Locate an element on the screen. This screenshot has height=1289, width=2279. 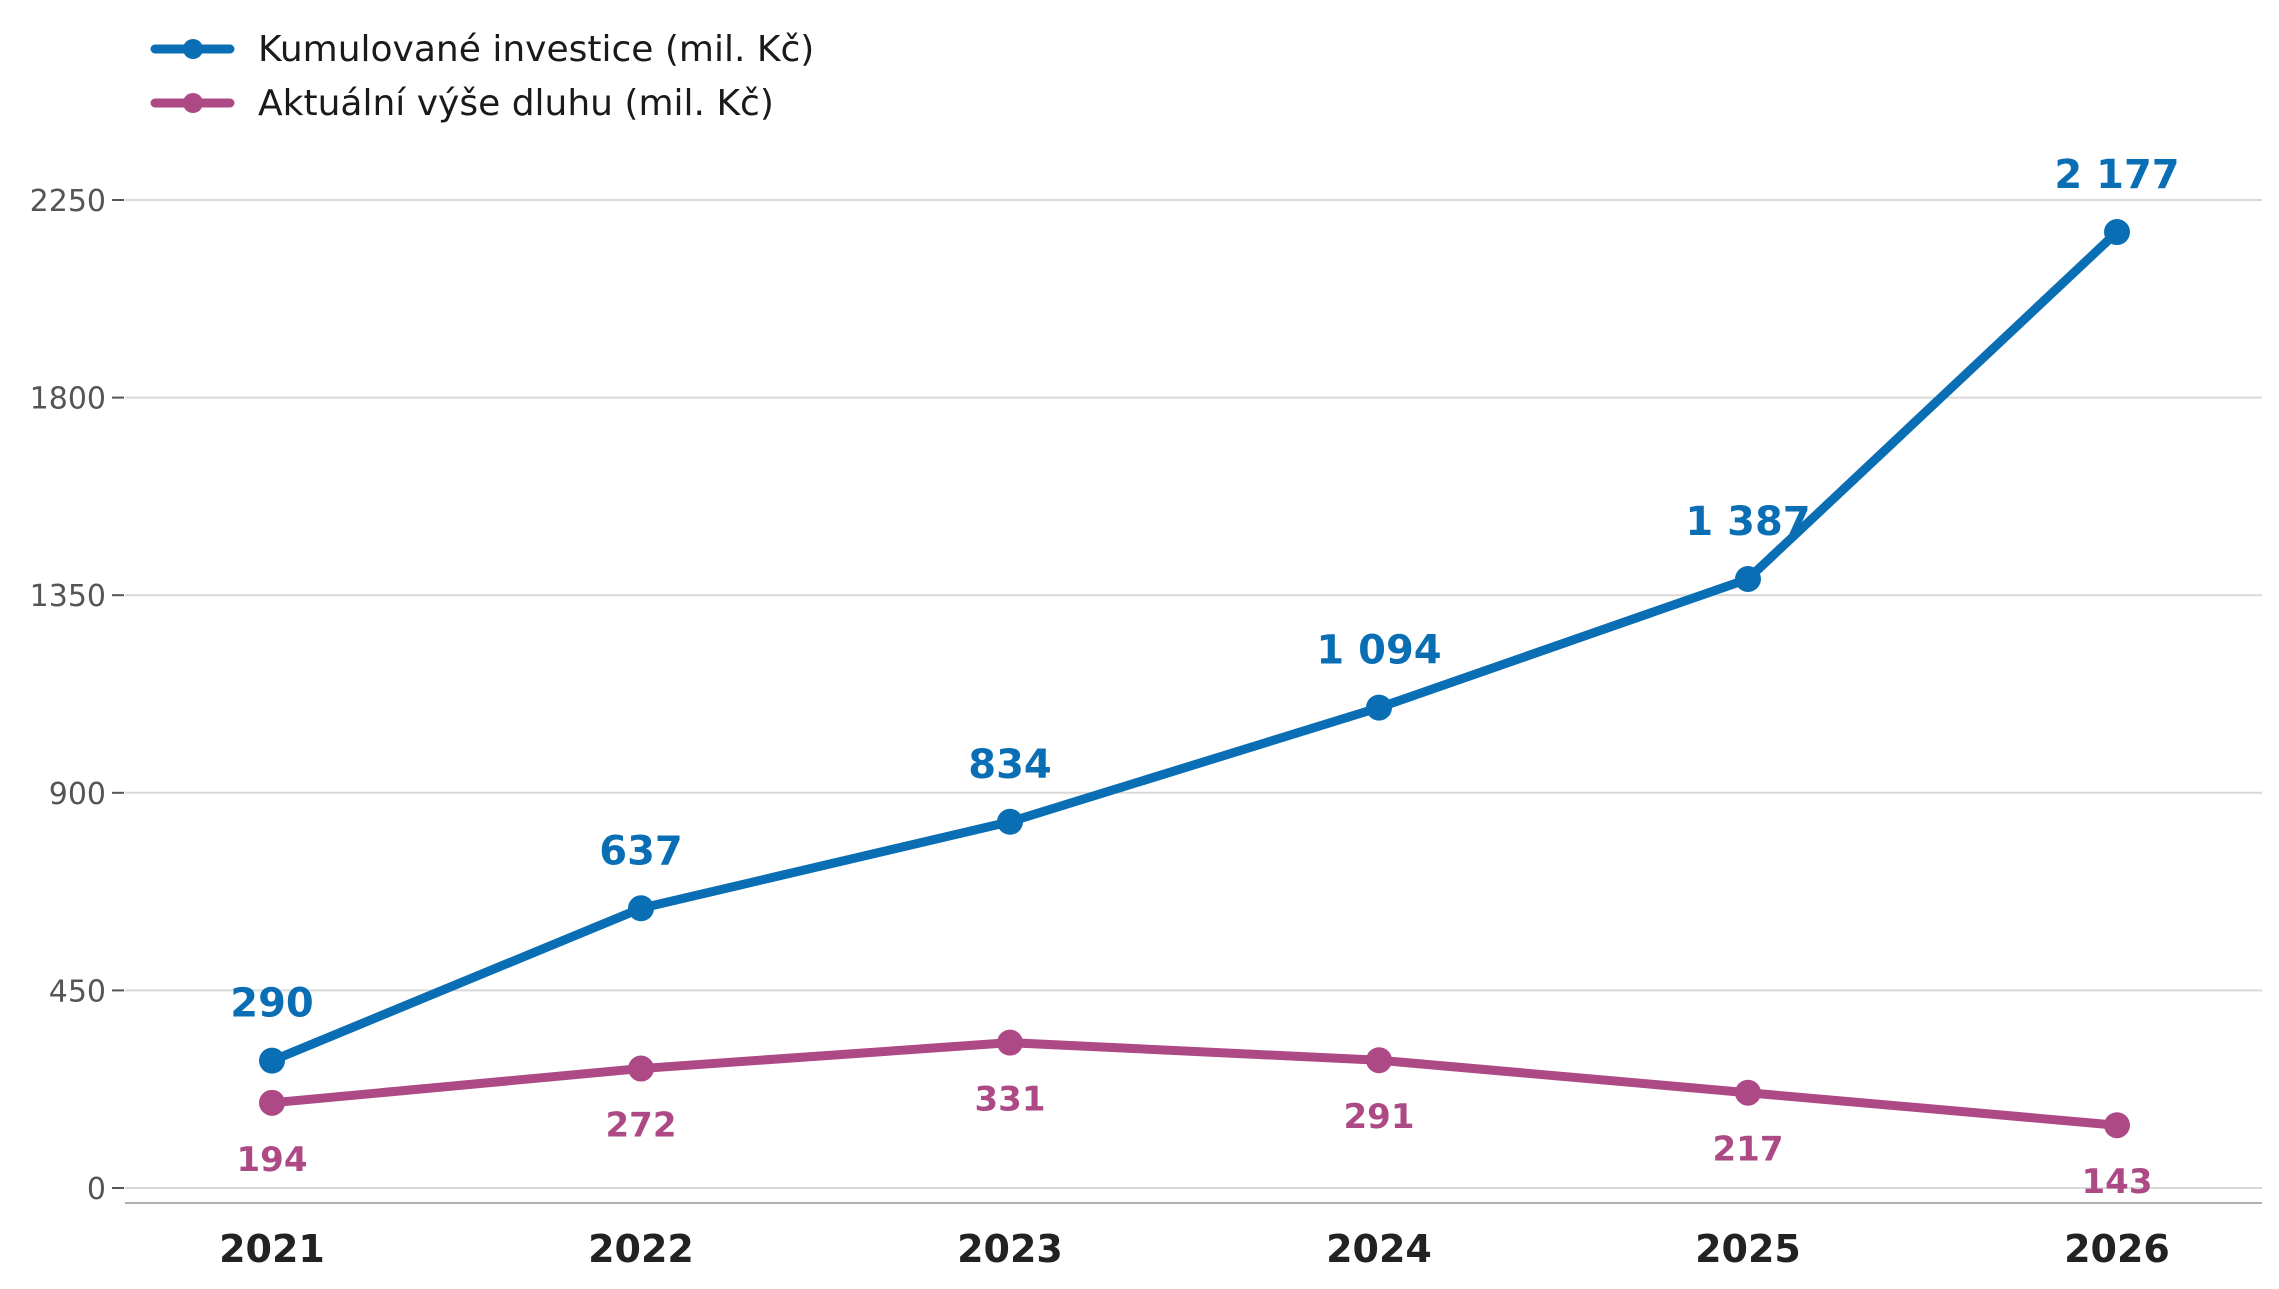
x-tick-label: 2023 is located at coordinates (1010, 1249).